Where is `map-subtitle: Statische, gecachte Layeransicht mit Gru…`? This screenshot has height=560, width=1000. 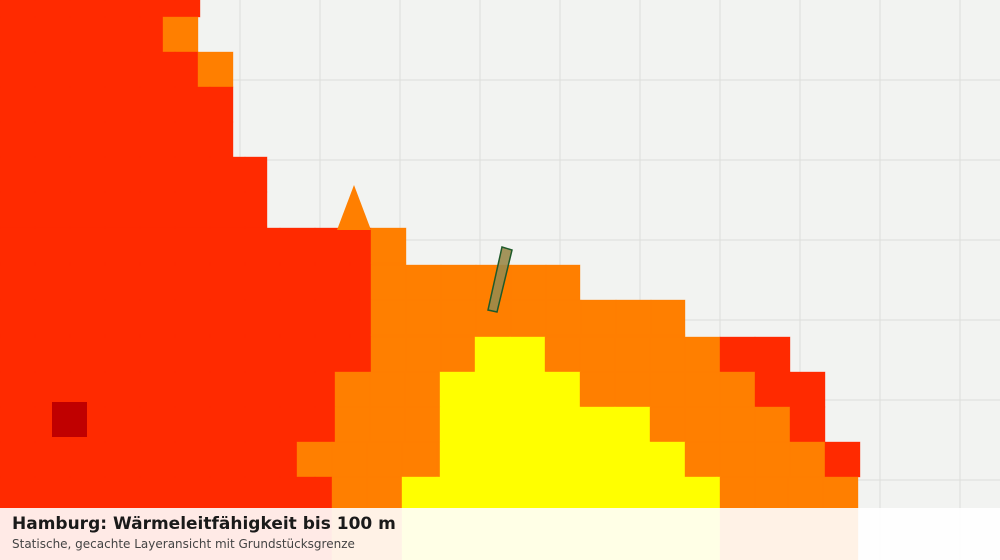
map-subtitle: Statische, gecachte Layeransicht mit Gru… is located at coordinates (183, 544).